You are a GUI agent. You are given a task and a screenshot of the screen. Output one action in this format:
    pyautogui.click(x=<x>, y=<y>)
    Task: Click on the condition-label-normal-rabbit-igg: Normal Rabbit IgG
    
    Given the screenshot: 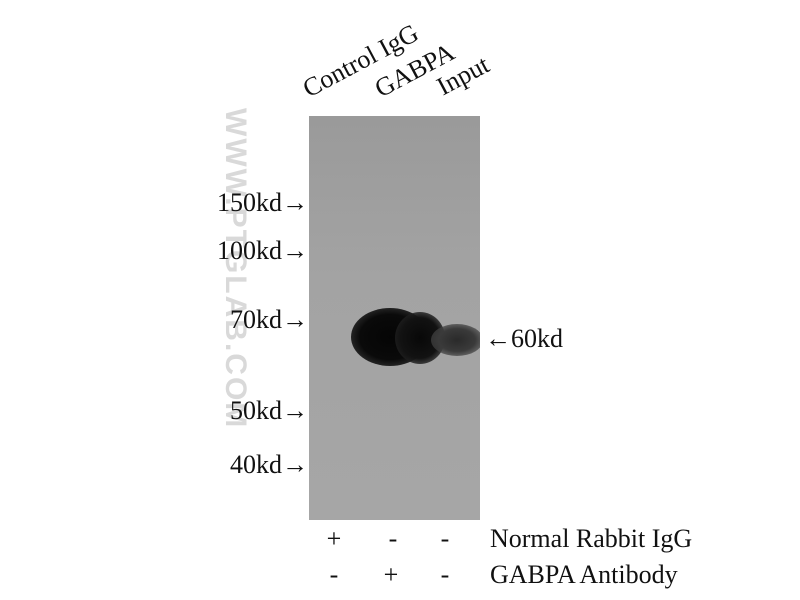 What is the action you would take?
    pyautogui.click(x=591, y=538)
    